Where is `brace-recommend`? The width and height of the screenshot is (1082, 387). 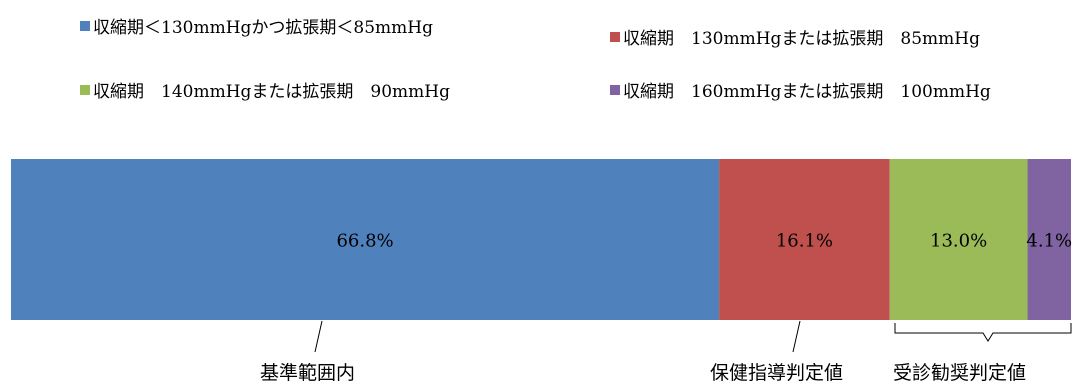
brace-recommend is located at coordinates (983, 332).